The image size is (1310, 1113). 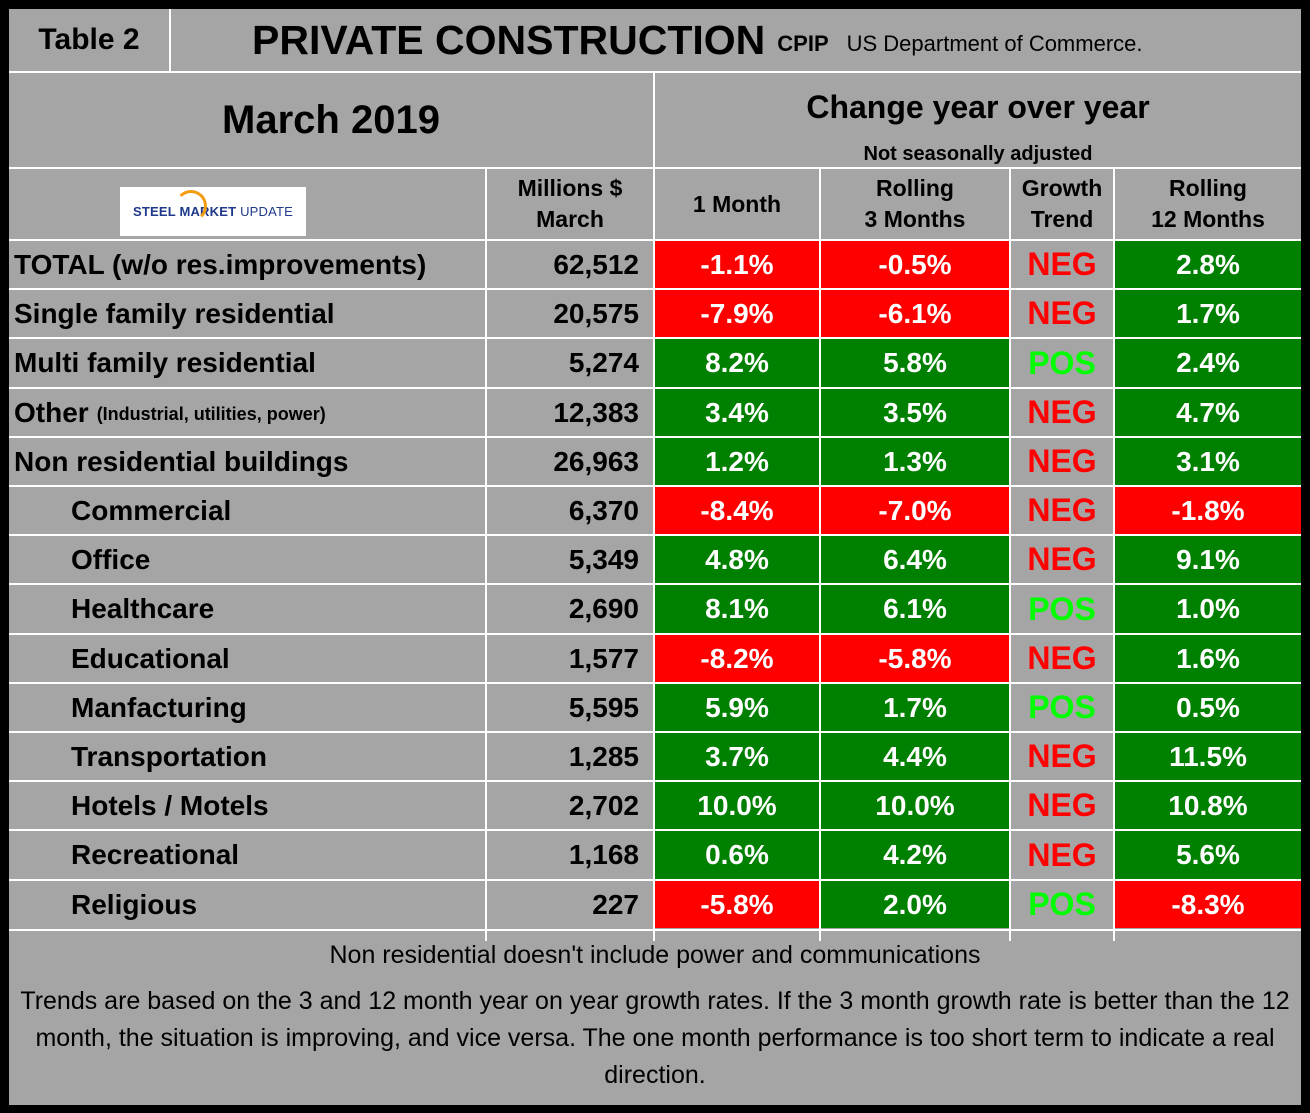 I want to click on row-label: Religious, so click(x=275, y=904).